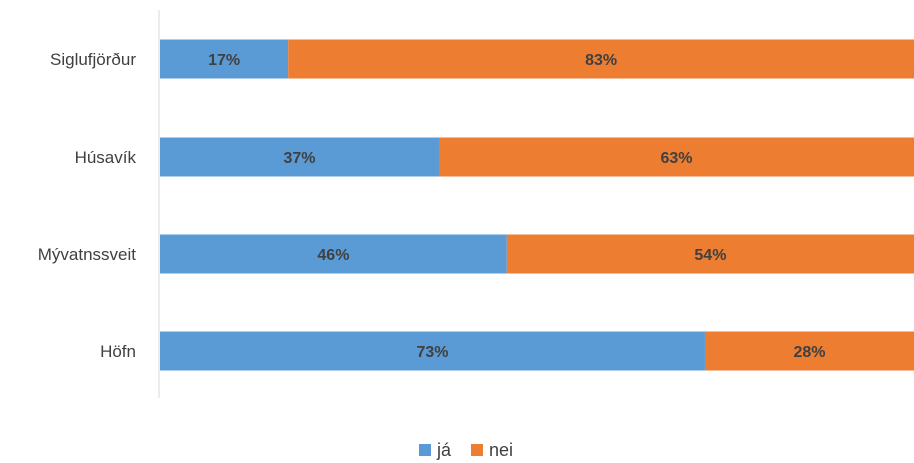 This screenshot has width=914, height=463. I want to click on bar-já-3, so click(333, 254).